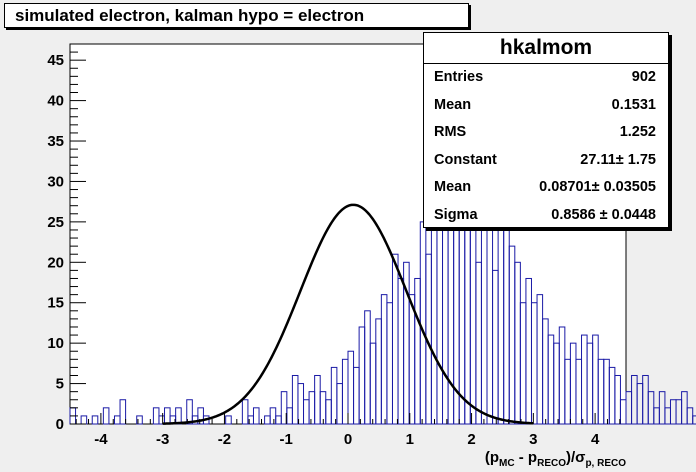  Describe the element at coordinates (55, 141) in the screenshot. I see `y-tick-label: 35` at that location.